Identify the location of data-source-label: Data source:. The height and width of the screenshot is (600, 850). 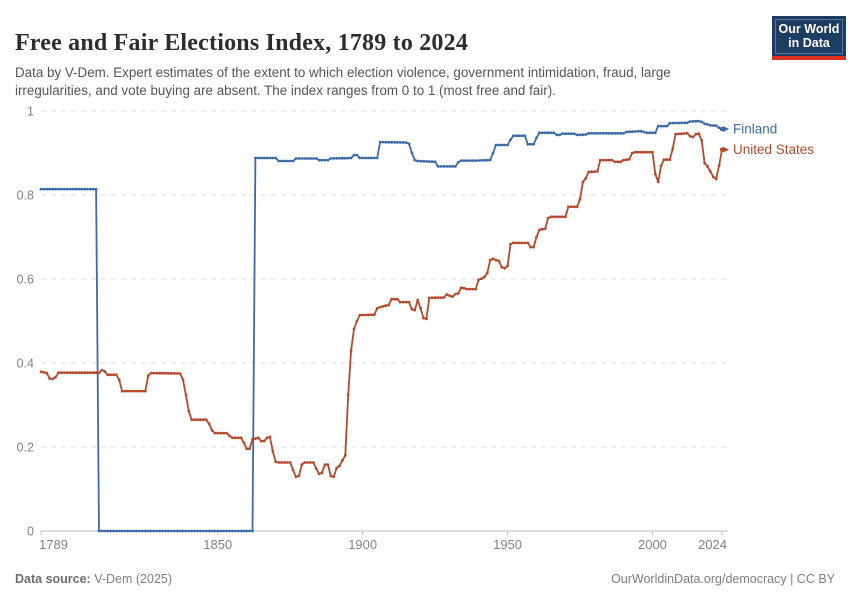
(53, 579).